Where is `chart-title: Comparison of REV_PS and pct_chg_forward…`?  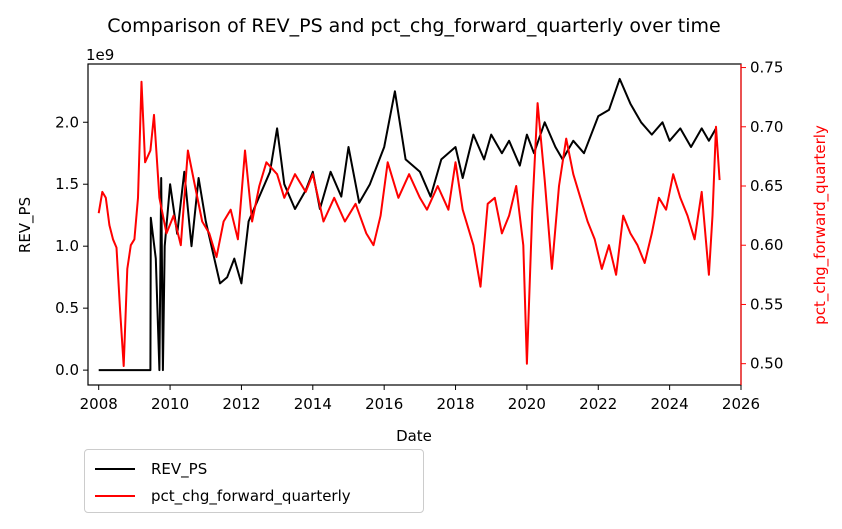 chart-title: Comparison of REV_PS and pct_chg_forward… is located at coordinates (413, 26).